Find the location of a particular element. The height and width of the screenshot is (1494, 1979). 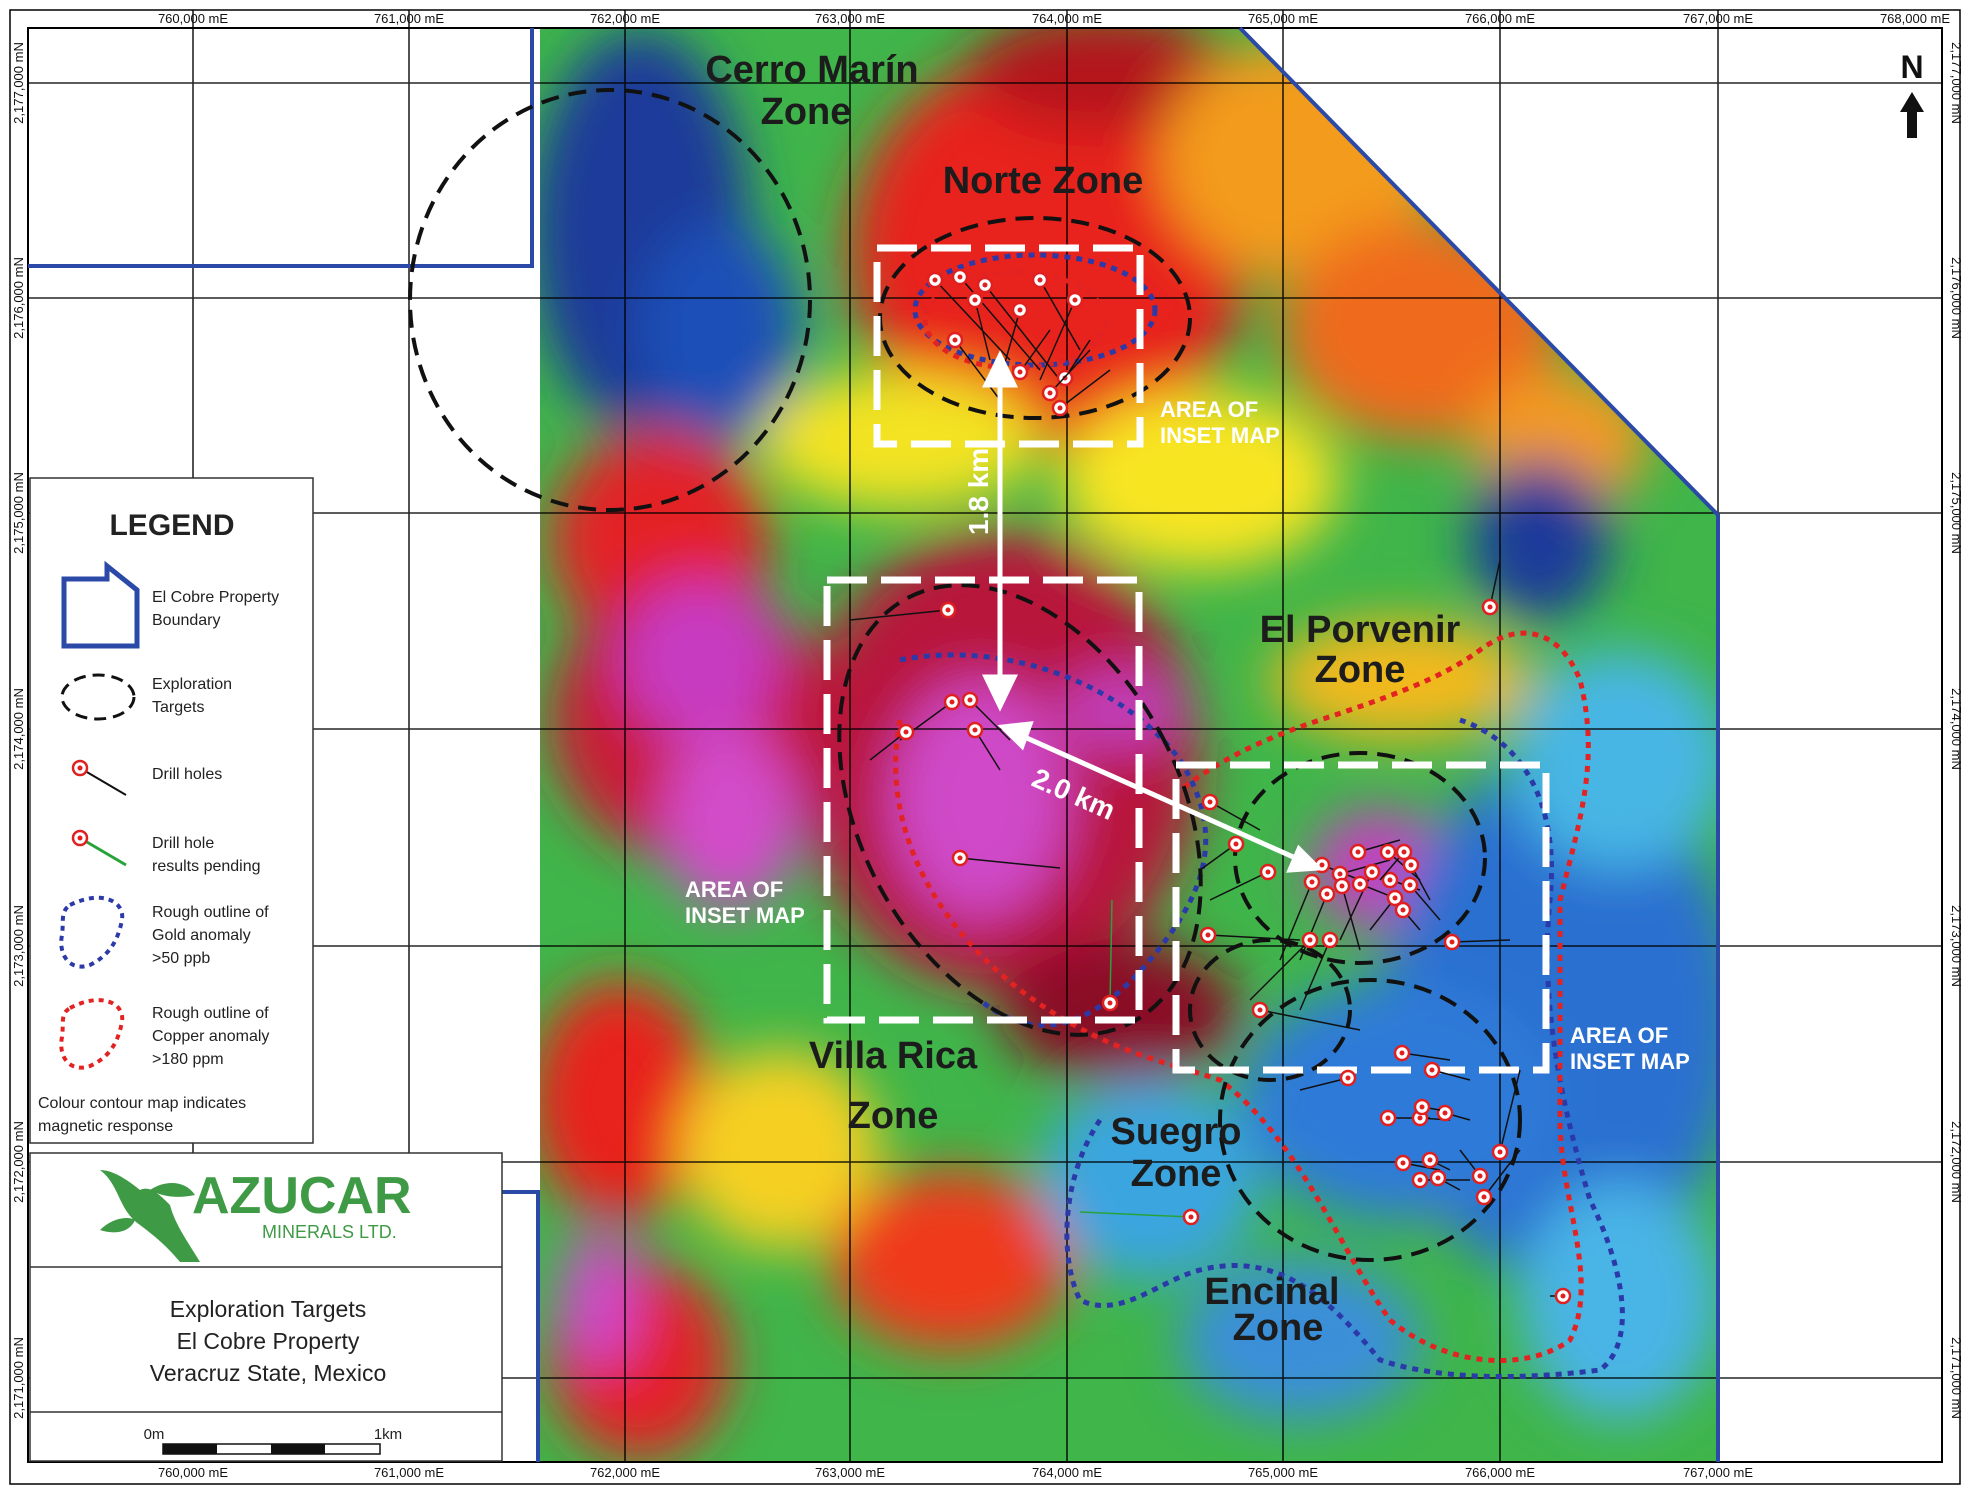

legend-item-targets-line1: Exploration is located at coordinates (192, 684).